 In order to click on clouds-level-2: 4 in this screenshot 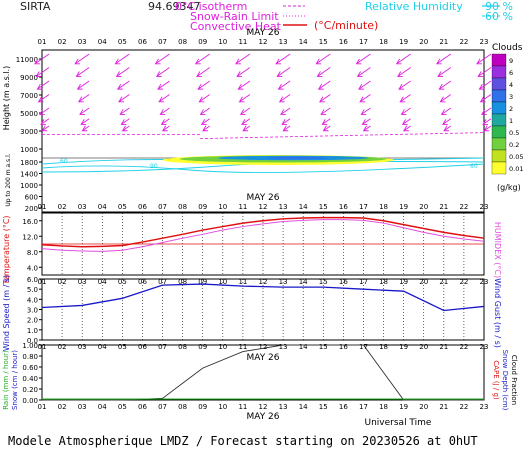, I will do `click(511, 85)`.